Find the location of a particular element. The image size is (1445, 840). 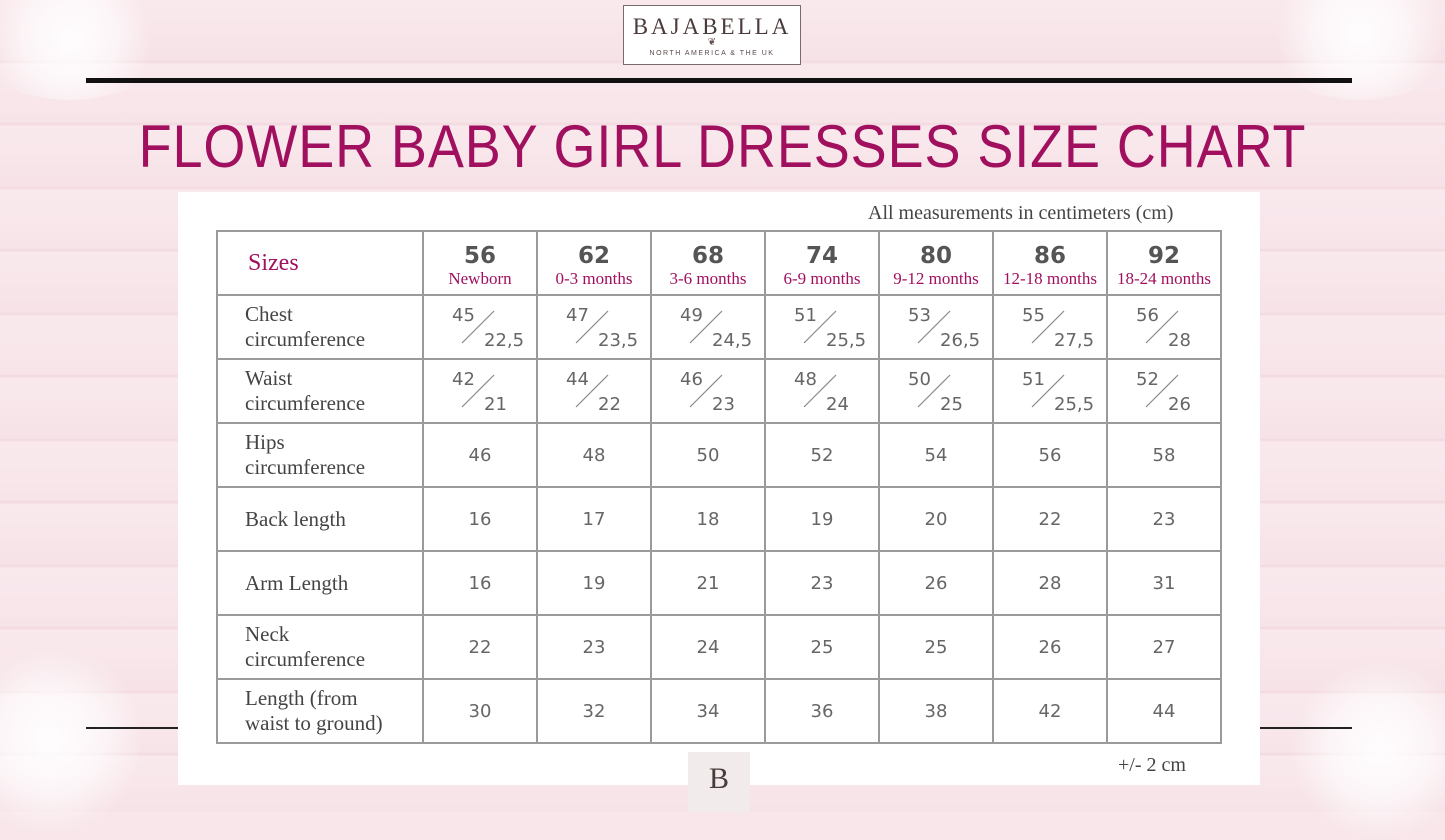

full-measure: 44 is located at coordinates (577, 379).